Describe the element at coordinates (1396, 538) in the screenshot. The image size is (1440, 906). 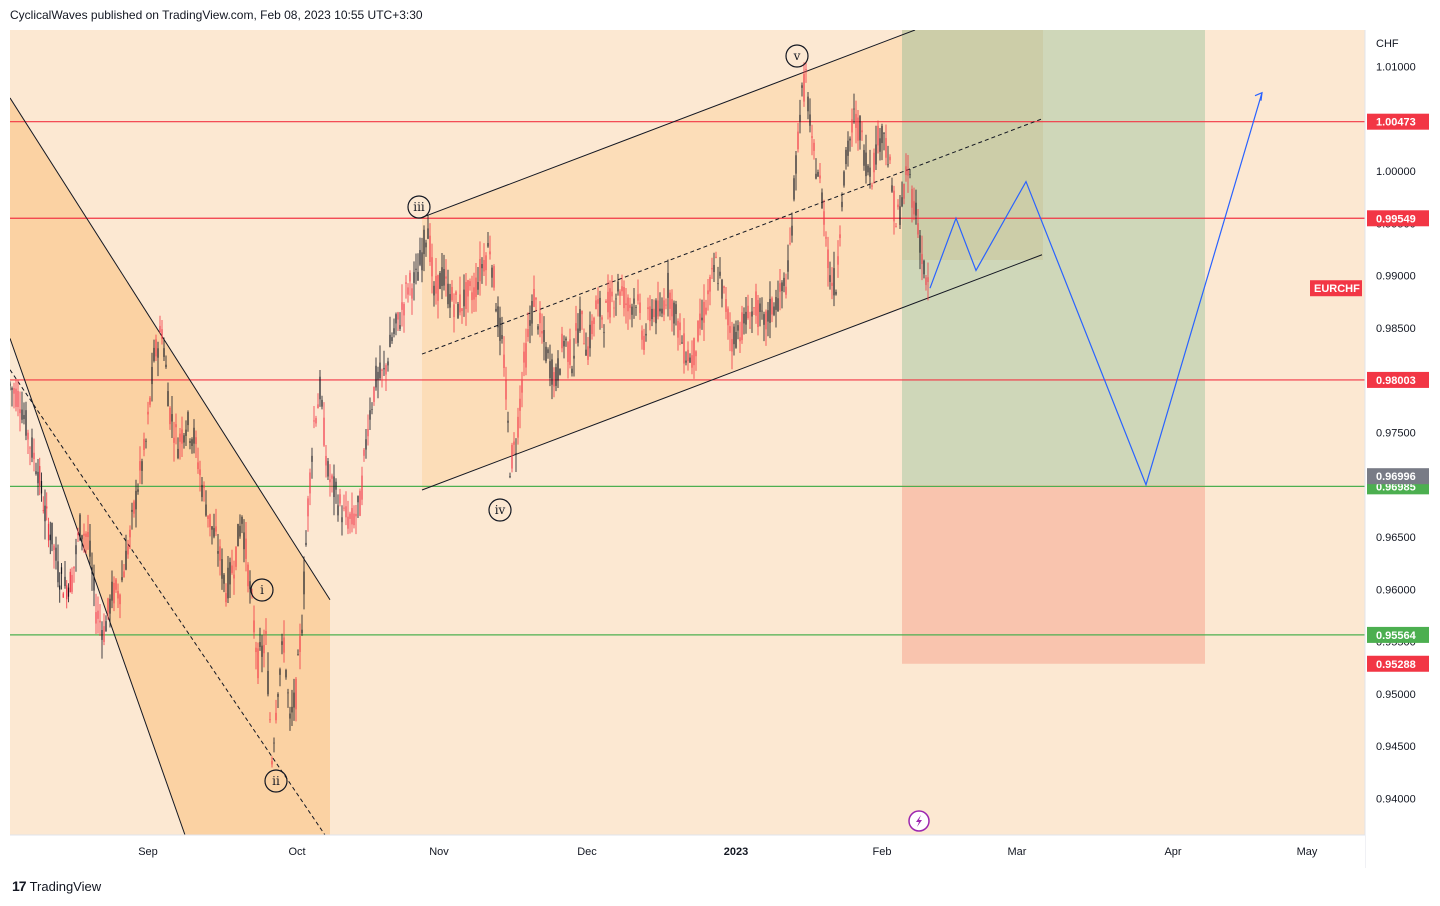
I see `price-tick: 0.96500` at that location.